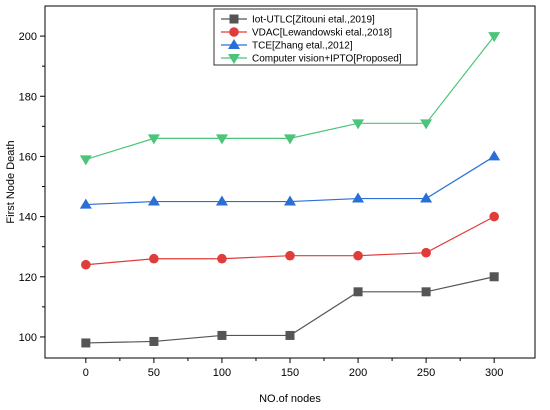 The image size is (550, 410). I want to click on x-tick-label: 100, so click(222, 373).